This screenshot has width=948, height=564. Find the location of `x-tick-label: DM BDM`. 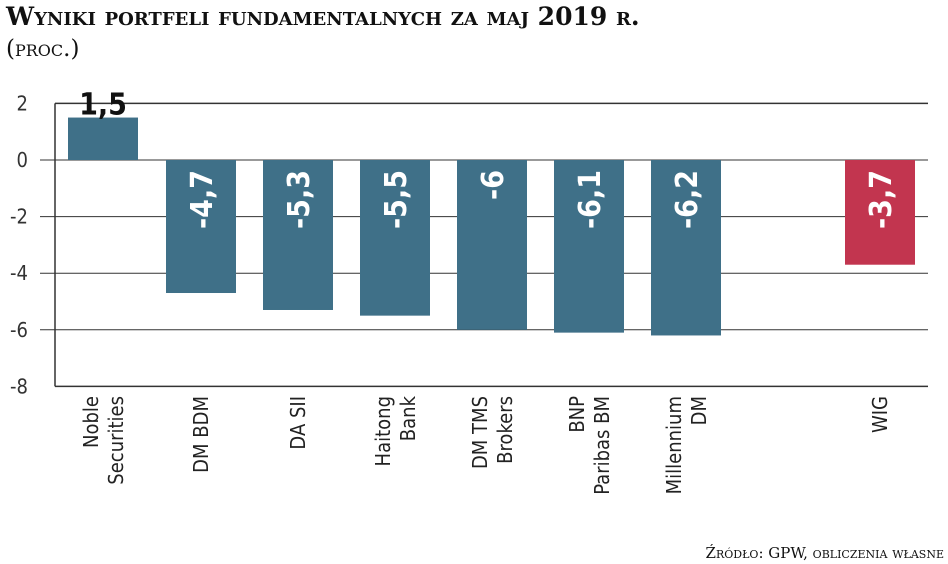

x-tick-label: DM BDM is located at coordinates (201, 434).